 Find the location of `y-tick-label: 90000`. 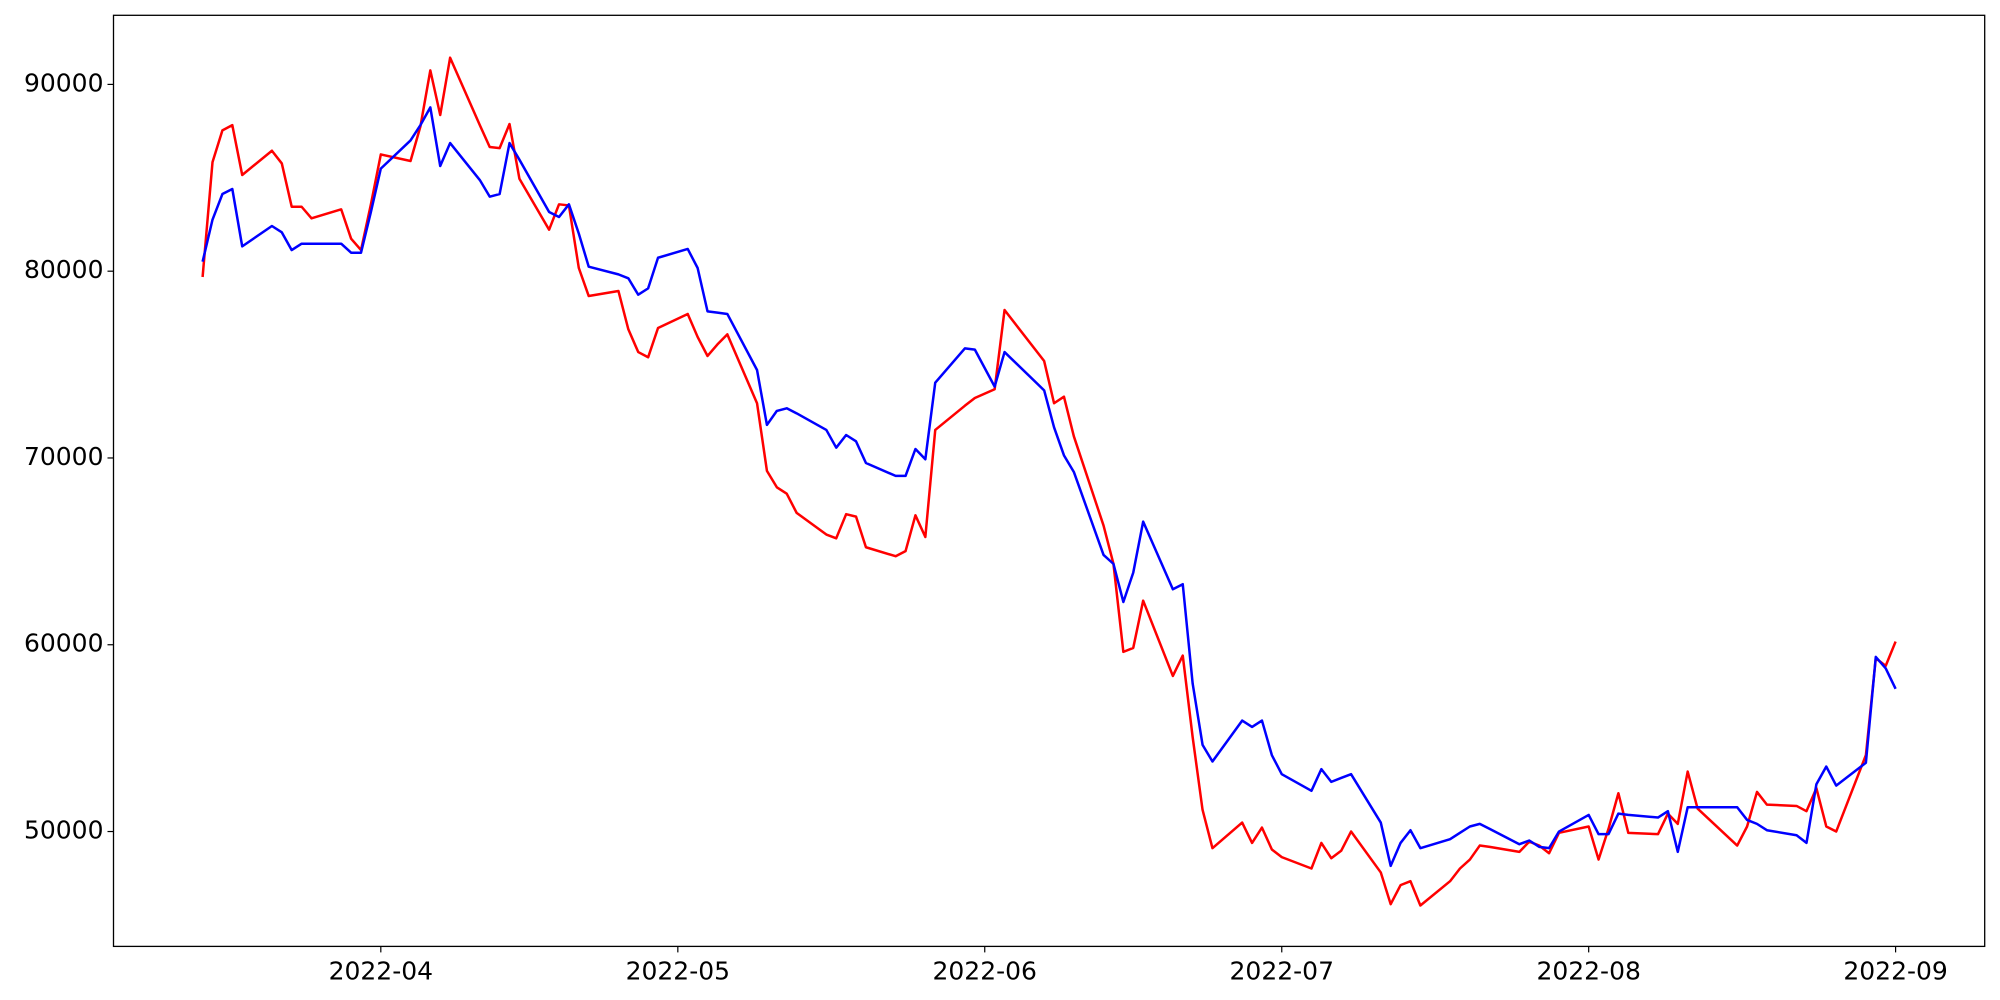

y-tick-label: 90000 is located at coordinates (64, 82).